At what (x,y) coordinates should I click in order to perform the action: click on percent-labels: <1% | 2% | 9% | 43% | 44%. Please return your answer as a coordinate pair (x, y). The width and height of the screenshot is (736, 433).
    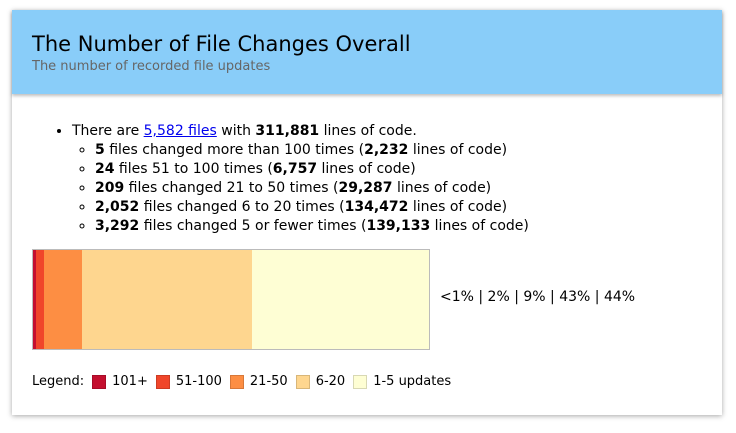
    Looking at the image, I should click on (538, 297).